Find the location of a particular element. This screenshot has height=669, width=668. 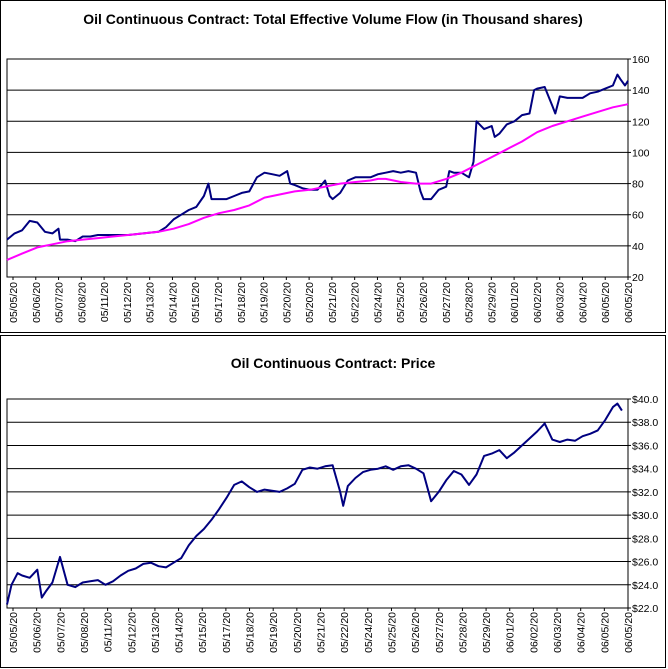

y-tick-label: 40 is located at coordinates (638, 247).